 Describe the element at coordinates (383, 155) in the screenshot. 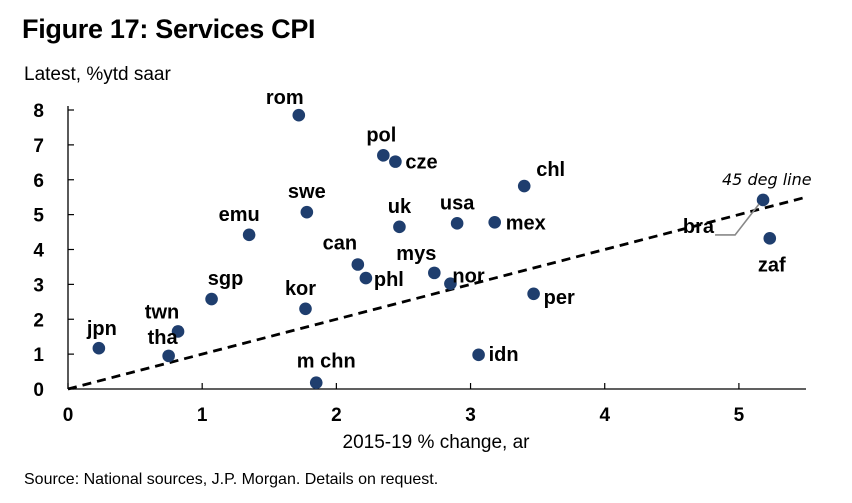

I see `point-pol` at that location.